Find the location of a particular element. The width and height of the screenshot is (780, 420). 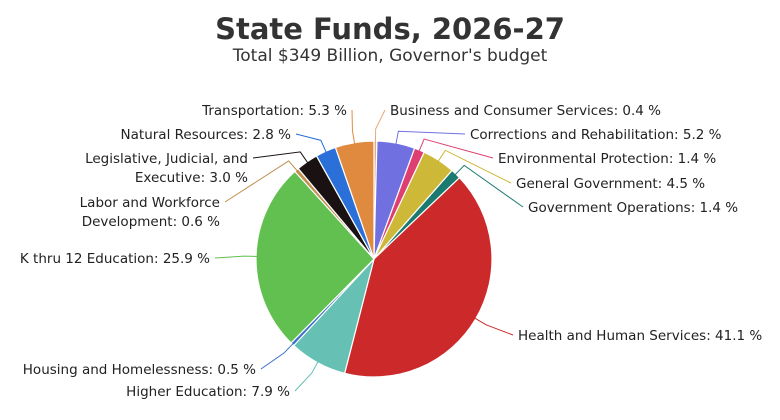

data-label: K thru 12 Education: 25.9 % is located at coordinates (115, 259).